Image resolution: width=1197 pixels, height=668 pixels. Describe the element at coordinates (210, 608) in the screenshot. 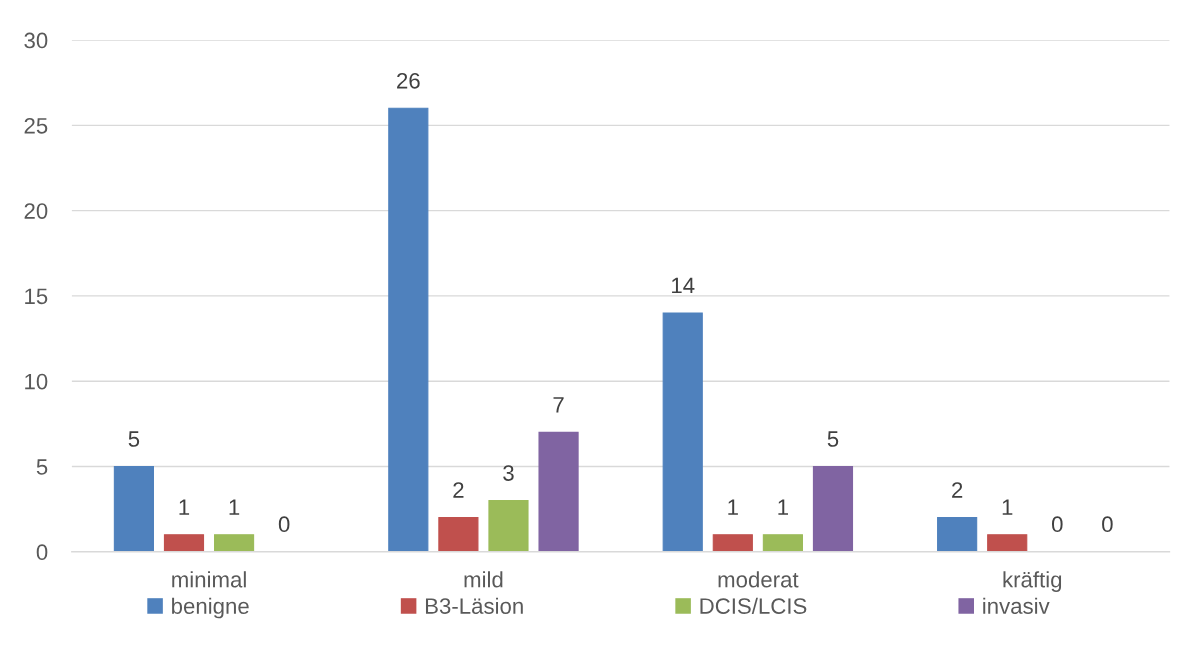

I see `legend-label: benigne` at that location.